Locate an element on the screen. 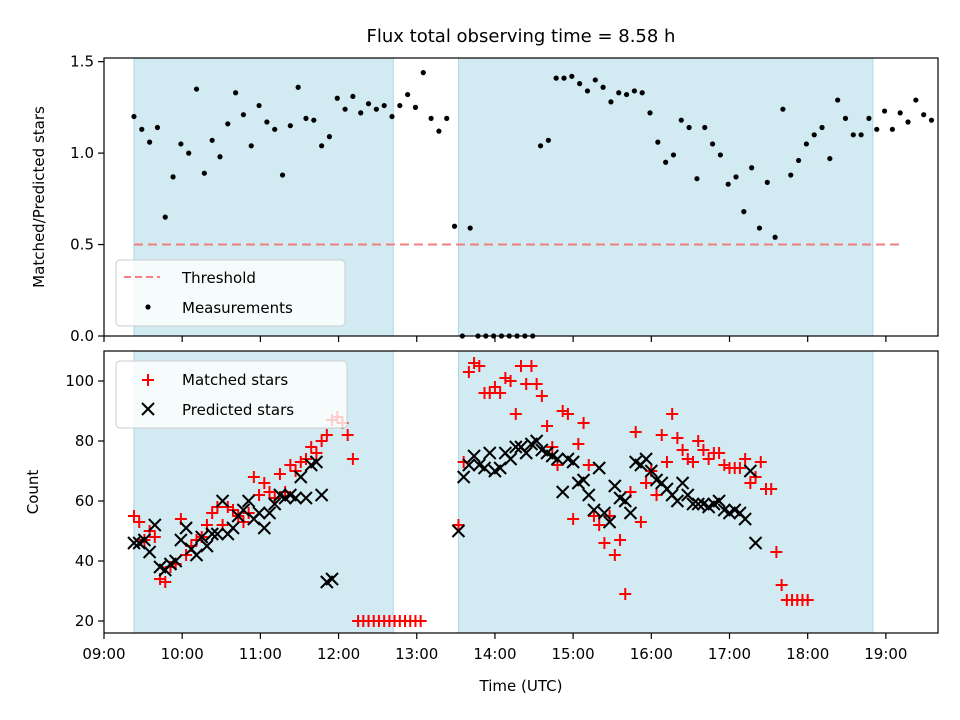 The image size is (960, 720). top-y-tick-label: 0.5 is located at coordinates (82, 245).